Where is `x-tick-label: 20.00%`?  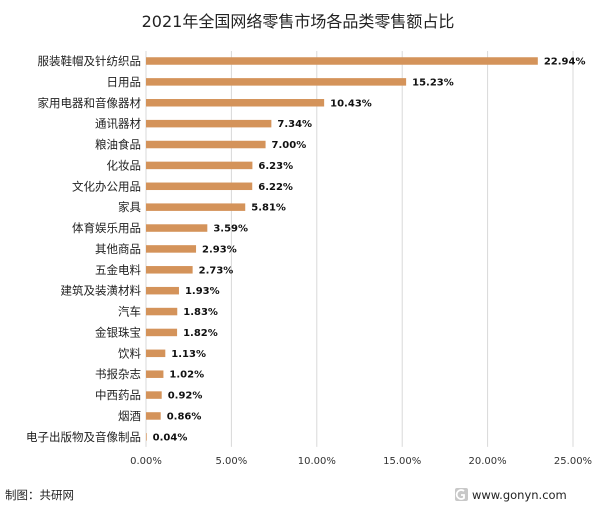 x-tick-label: 20.00% is located at coordinates (488, 461).